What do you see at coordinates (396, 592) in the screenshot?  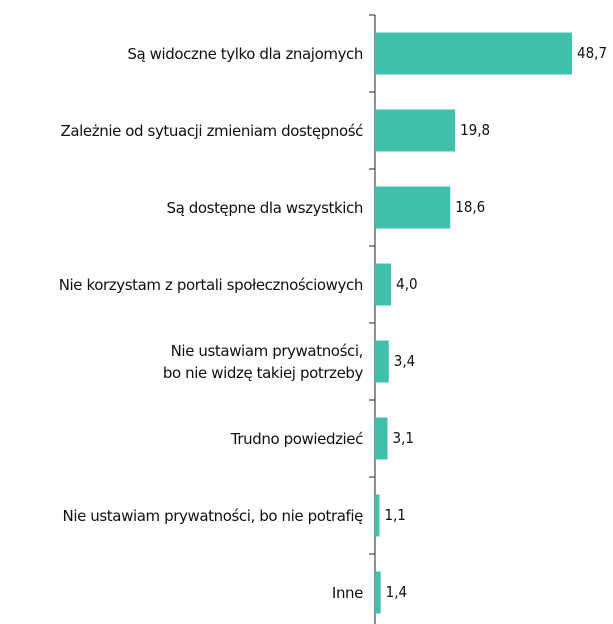 I see `value-label: 1,4` at bounding box center [396, 592].